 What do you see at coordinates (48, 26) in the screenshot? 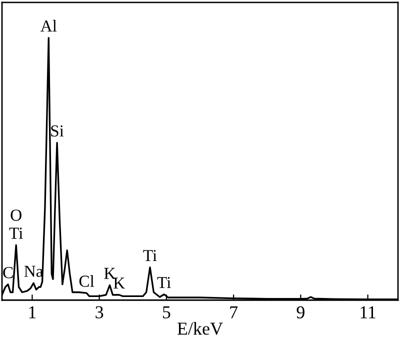
I see `annotation: Al` at bounding box center [48, 26].